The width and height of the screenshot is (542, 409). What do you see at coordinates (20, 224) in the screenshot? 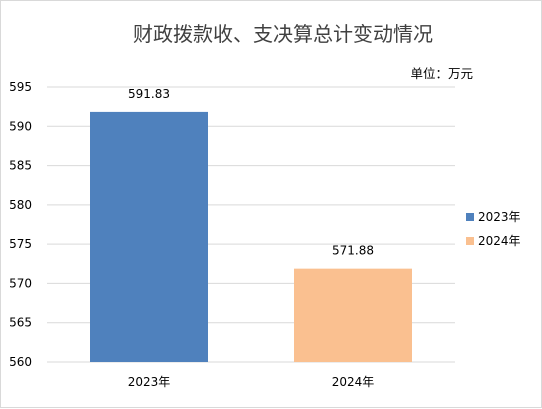
I see `y-axis-ticks: 560 565 570 575 580 585 590 595` at bounding box center [20, 224].